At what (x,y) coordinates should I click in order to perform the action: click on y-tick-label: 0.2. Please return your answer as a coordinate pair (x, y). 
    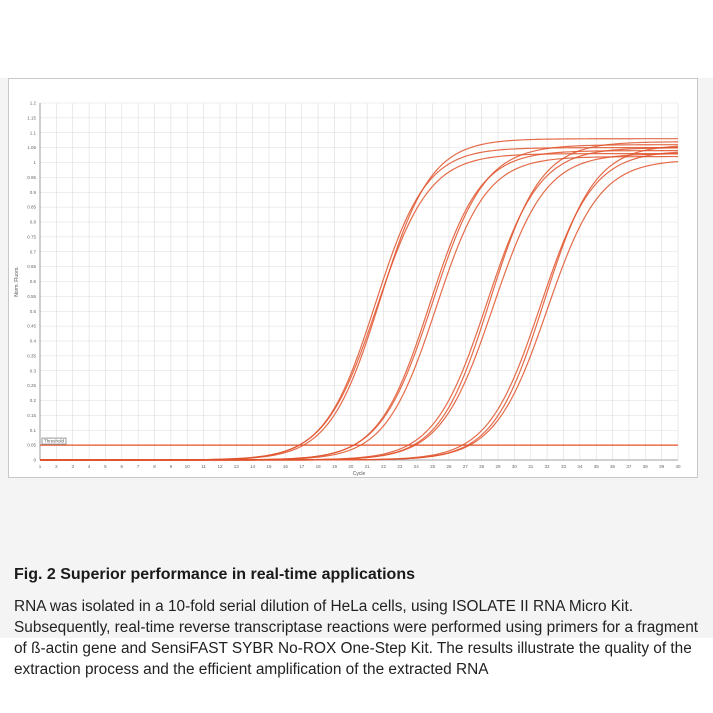
    Looking at the image, I should click on (33, 400).